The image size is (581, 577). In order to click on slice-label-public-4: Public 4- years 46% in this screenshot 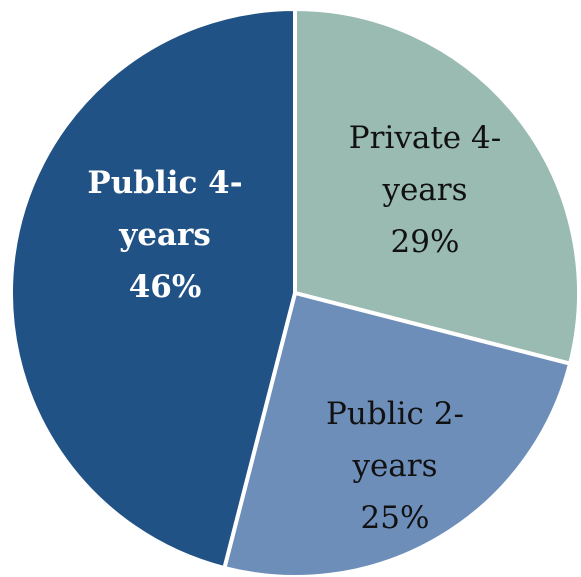, I will do `click(164, 235)`.